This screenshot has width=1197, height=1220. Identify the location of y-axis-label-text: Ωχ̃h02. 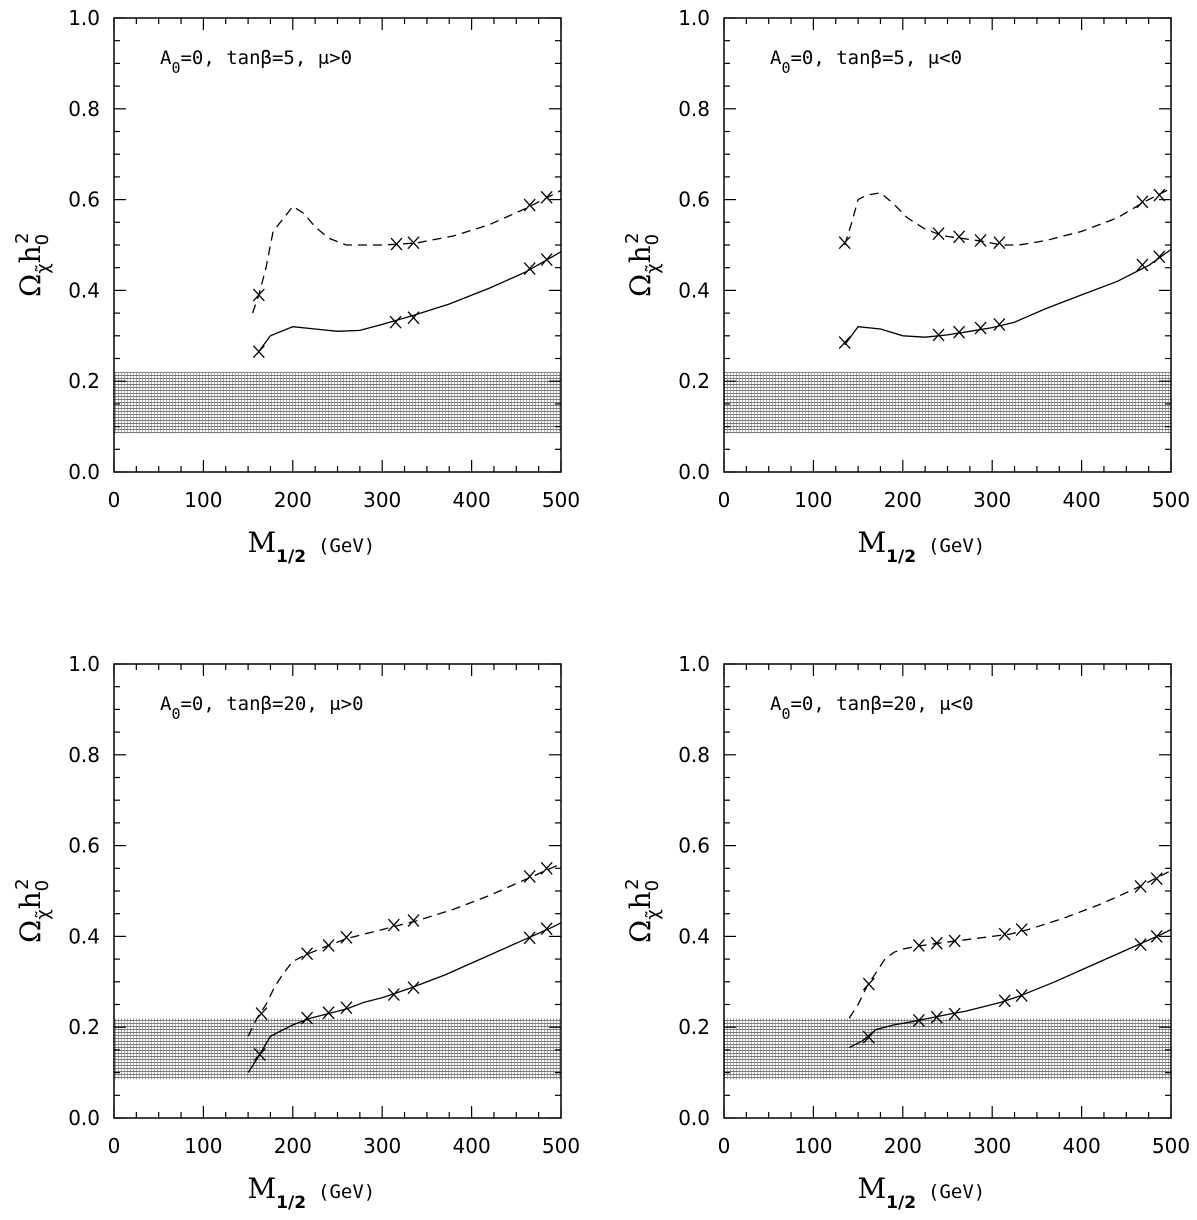
(643, 910).